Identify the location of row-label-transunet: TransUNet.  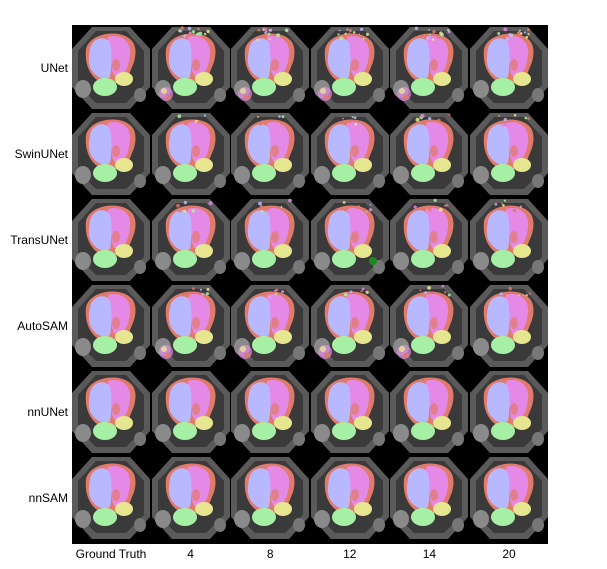
(39, 239).